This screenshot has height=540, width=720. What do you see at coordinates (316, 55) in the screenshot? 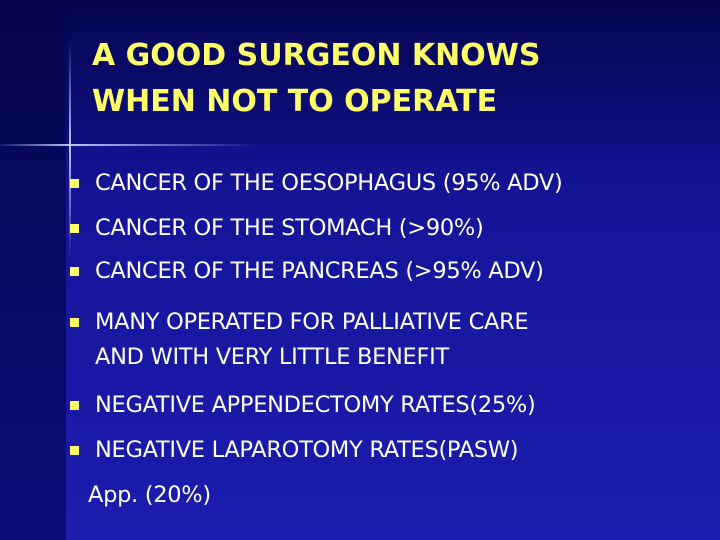
I see `title-line: A GOOD SURGEON KNOWS` at bounding box center [316, 55].